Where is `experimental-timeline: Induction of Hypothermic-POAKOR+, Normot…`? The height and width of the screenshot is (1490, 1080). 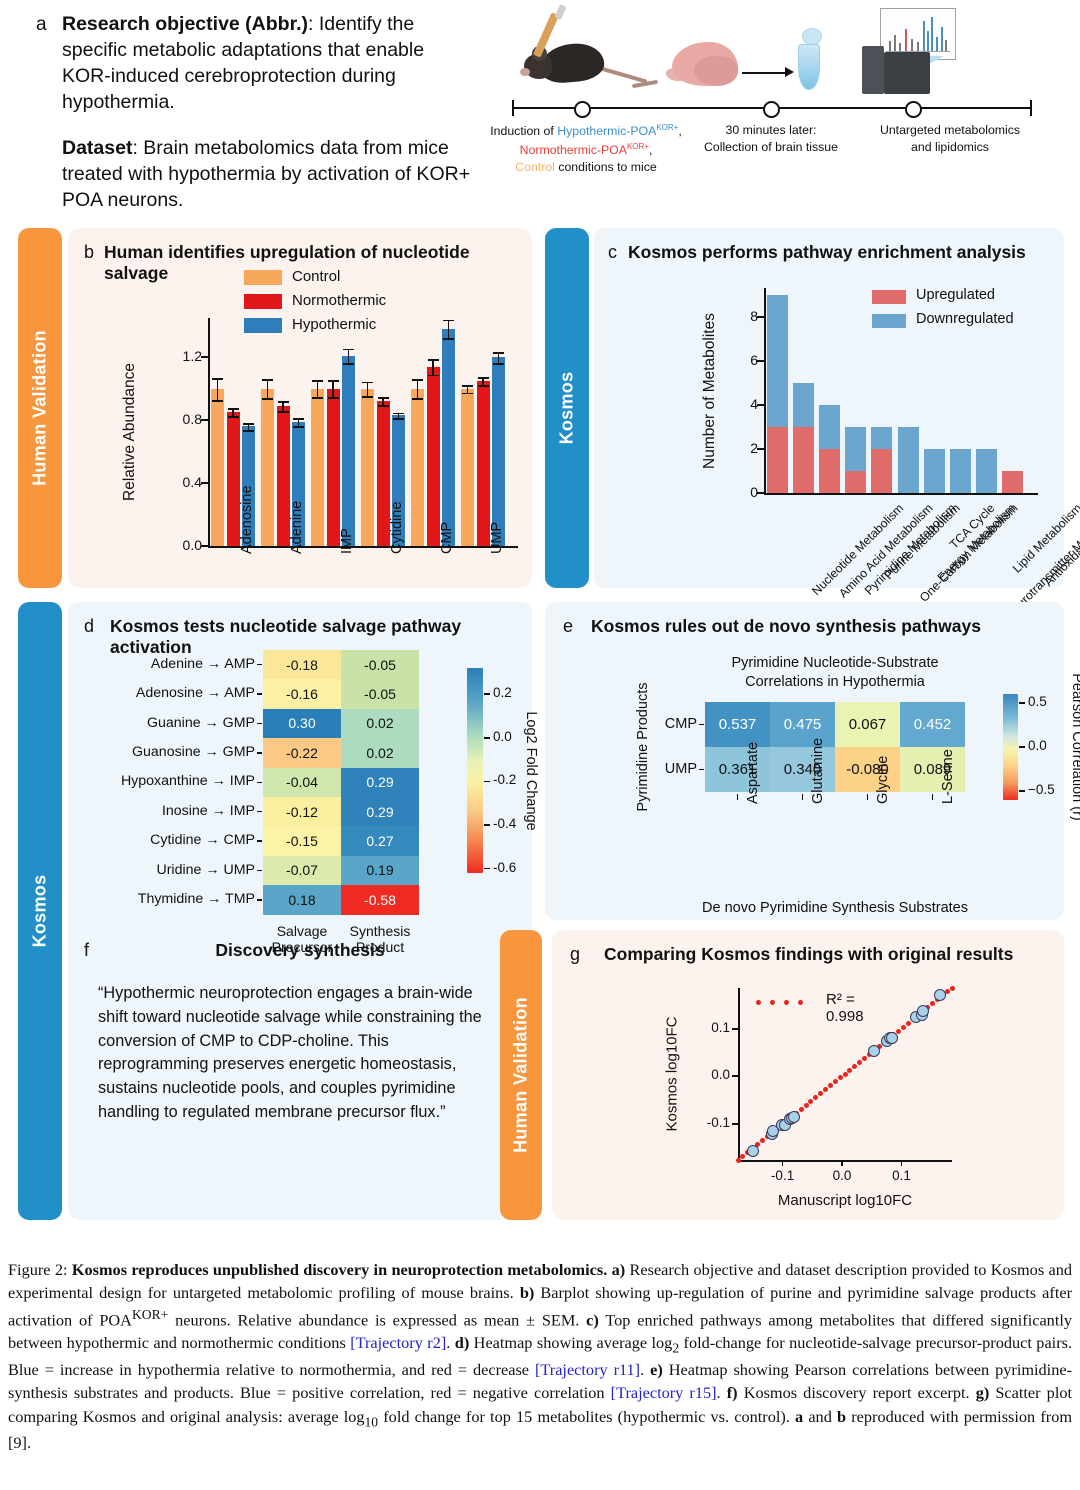
experimental-timeline: Induction of Hypothermic-POAKOR+, Normot… is located at coordinates (775, 105).